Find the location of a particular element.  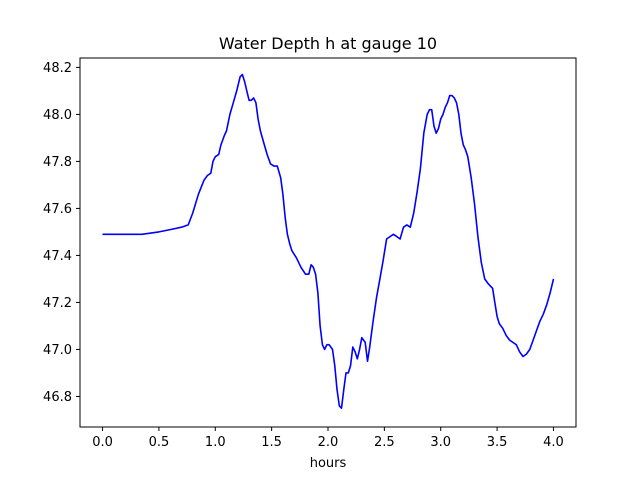

x-tick-label: 1.0 is located at coordinates (215, 442).